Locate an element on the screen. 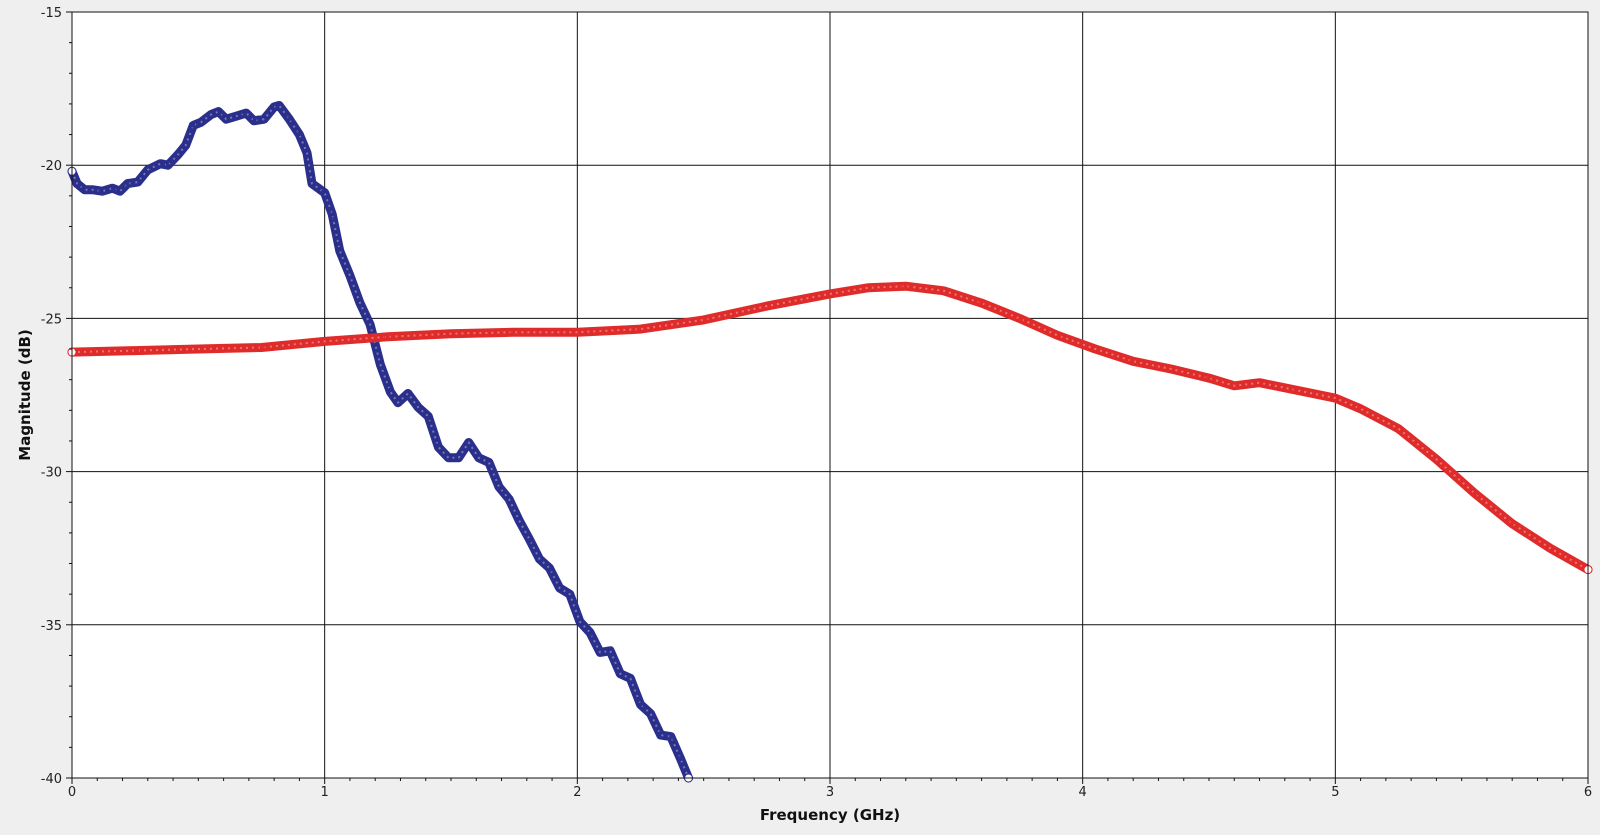 Image resolution: width=1600 pixels, height=835 pixels. y-tick-label: -25 is located at coordinates (51, 319).